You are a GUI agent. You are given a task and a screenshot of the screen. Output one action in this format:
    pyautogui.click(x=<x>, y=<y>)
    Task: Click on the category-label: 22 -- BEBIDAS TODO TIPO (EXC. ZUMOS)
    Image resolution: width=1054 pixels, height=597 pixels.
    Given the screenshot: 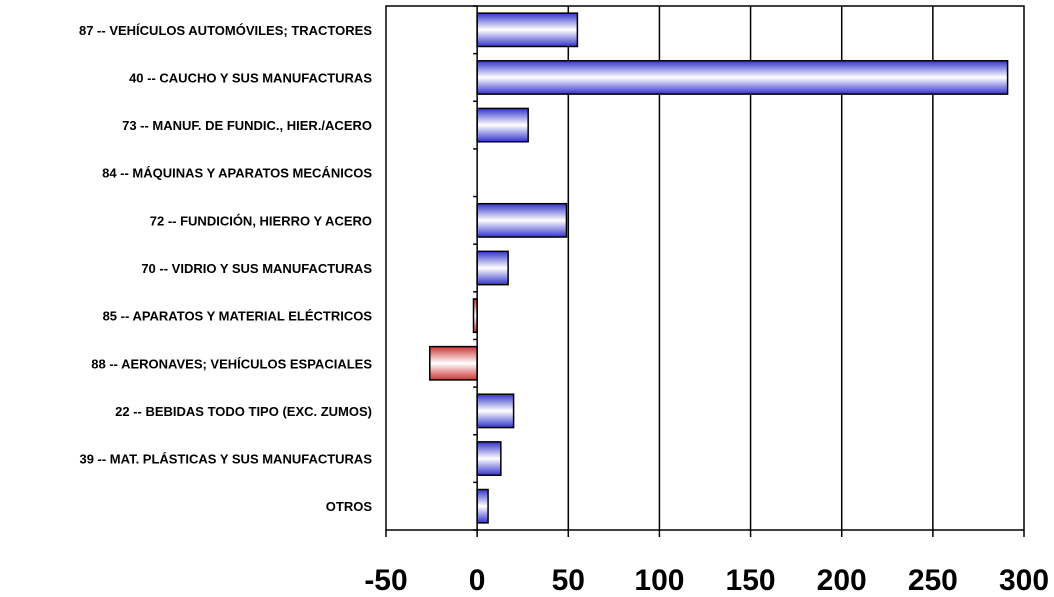 What is the action you would take?
    pyautogui.click(x=243, y=411)
    